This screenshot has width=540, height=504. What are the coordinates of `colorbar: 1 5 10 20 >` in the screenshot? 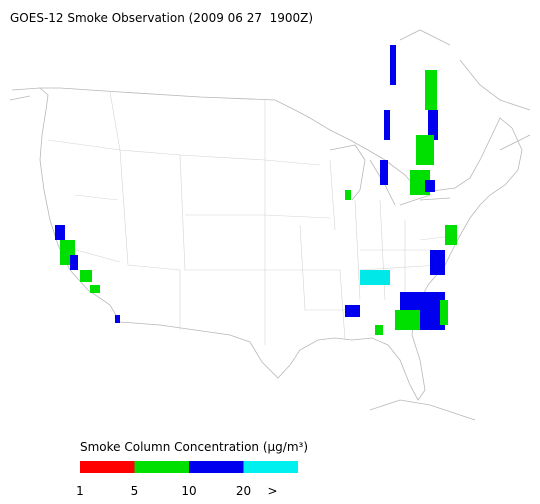 It's located at (187, 479).